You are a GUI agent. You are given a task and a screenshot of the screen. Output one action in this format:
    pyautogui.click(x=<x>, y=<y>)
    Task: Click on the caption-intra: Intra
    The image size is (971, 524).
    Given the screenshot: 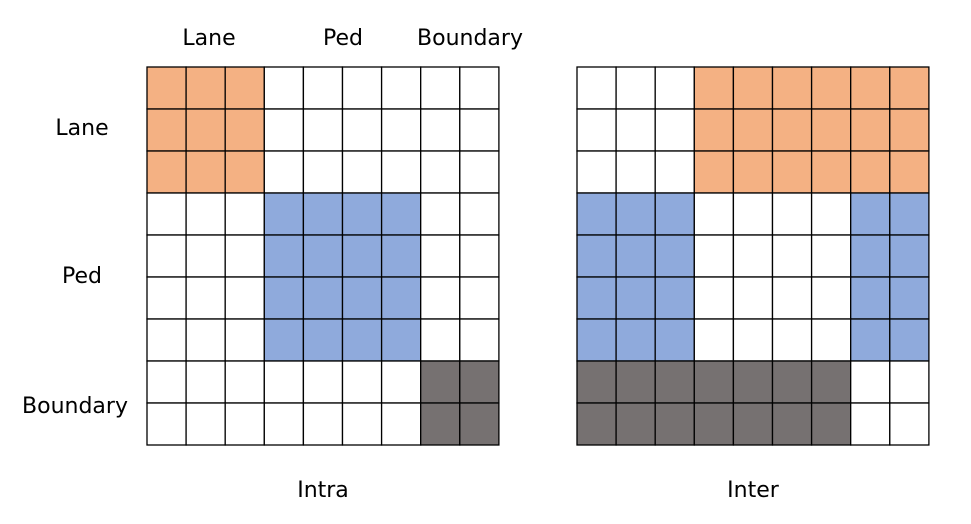 What is the action you would take?
    pyautogui.click(x=323, y=490)
    